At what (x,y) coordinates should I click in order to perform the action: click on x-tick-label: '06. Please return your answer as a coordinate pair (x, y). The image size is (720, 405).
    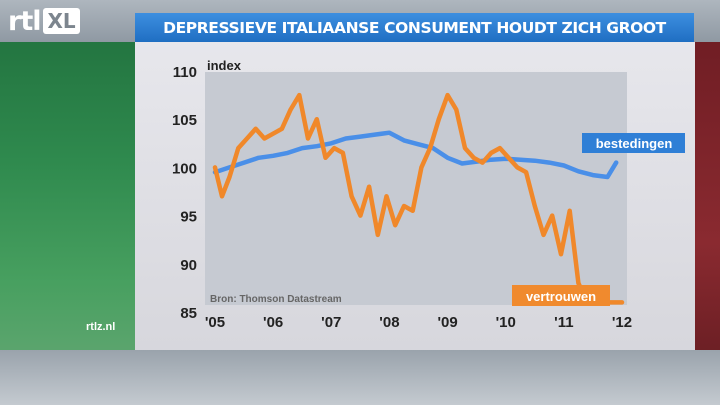
    Looking at the image, I should click on (273, 322).